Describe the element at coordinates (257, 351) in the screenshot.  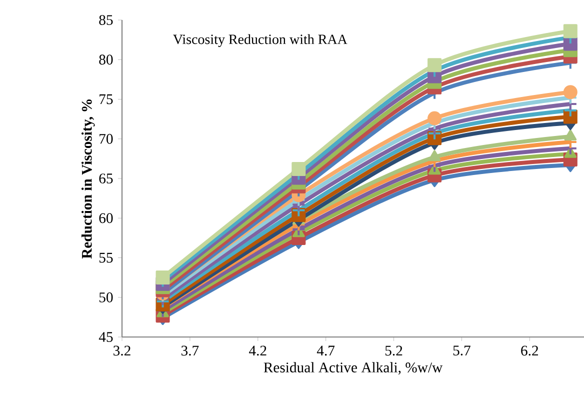
I see `x-tick-label: 4.2` at that location.